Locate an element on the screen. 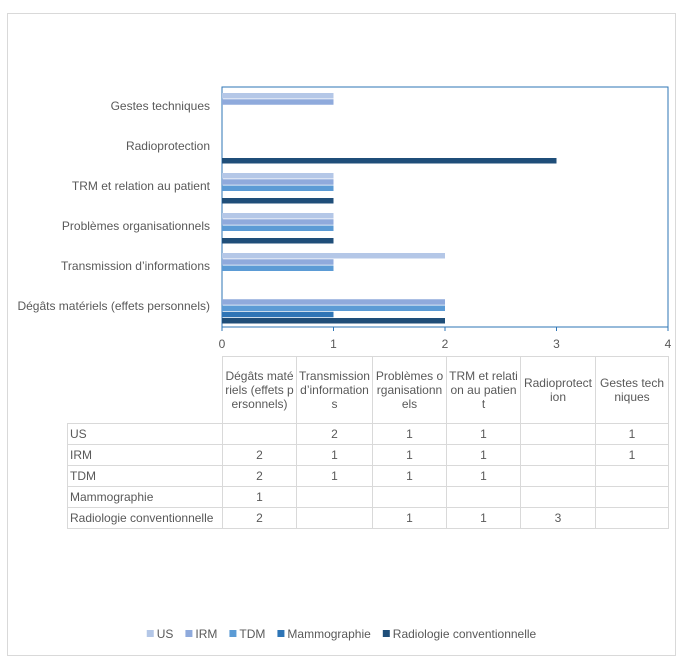  x-tick-label: 3 is located at coordinates (556, 344).